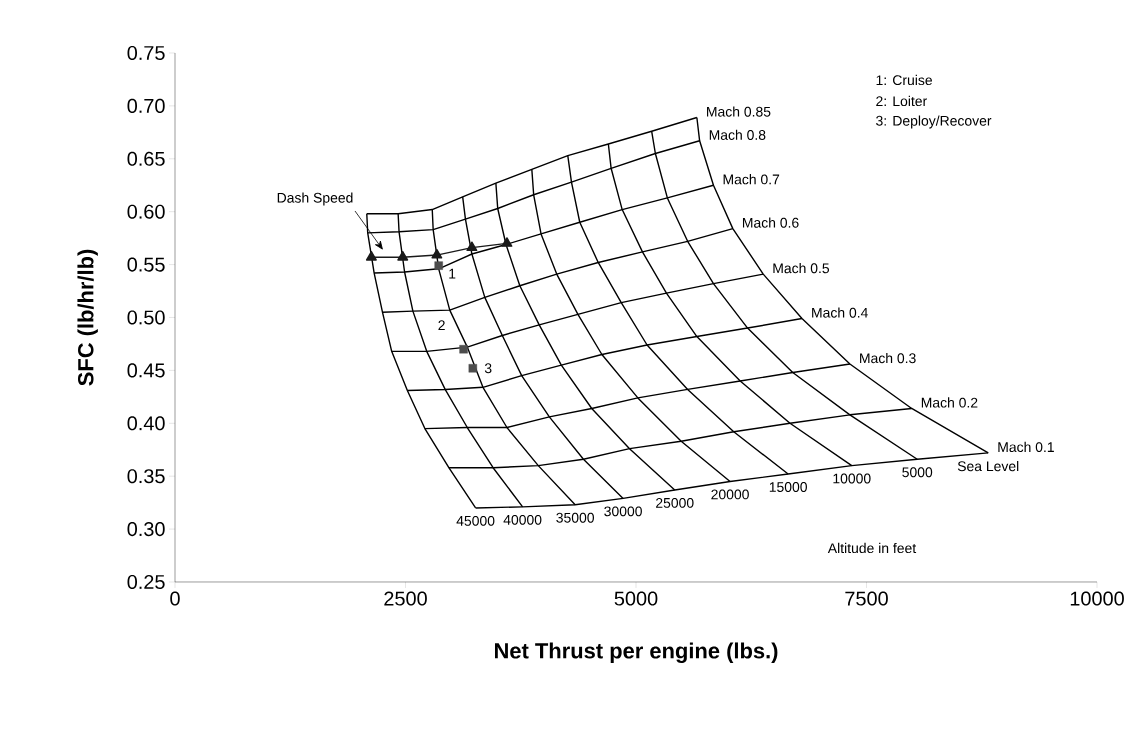 This screenshot has width=1131, height=749. I want to click on series-label: 45000, so click(475, 520).